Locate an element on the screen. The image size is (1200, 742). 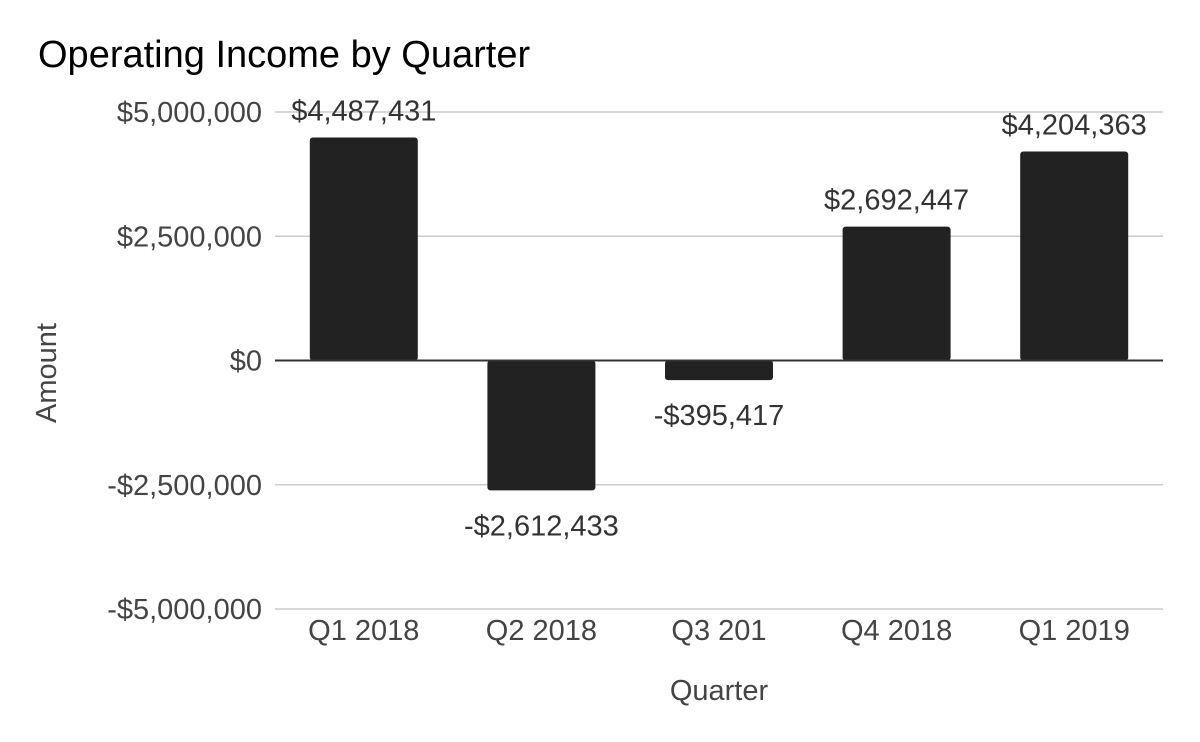
chart-title: Operating Income by Quarter is located at coordinates (284, 55).